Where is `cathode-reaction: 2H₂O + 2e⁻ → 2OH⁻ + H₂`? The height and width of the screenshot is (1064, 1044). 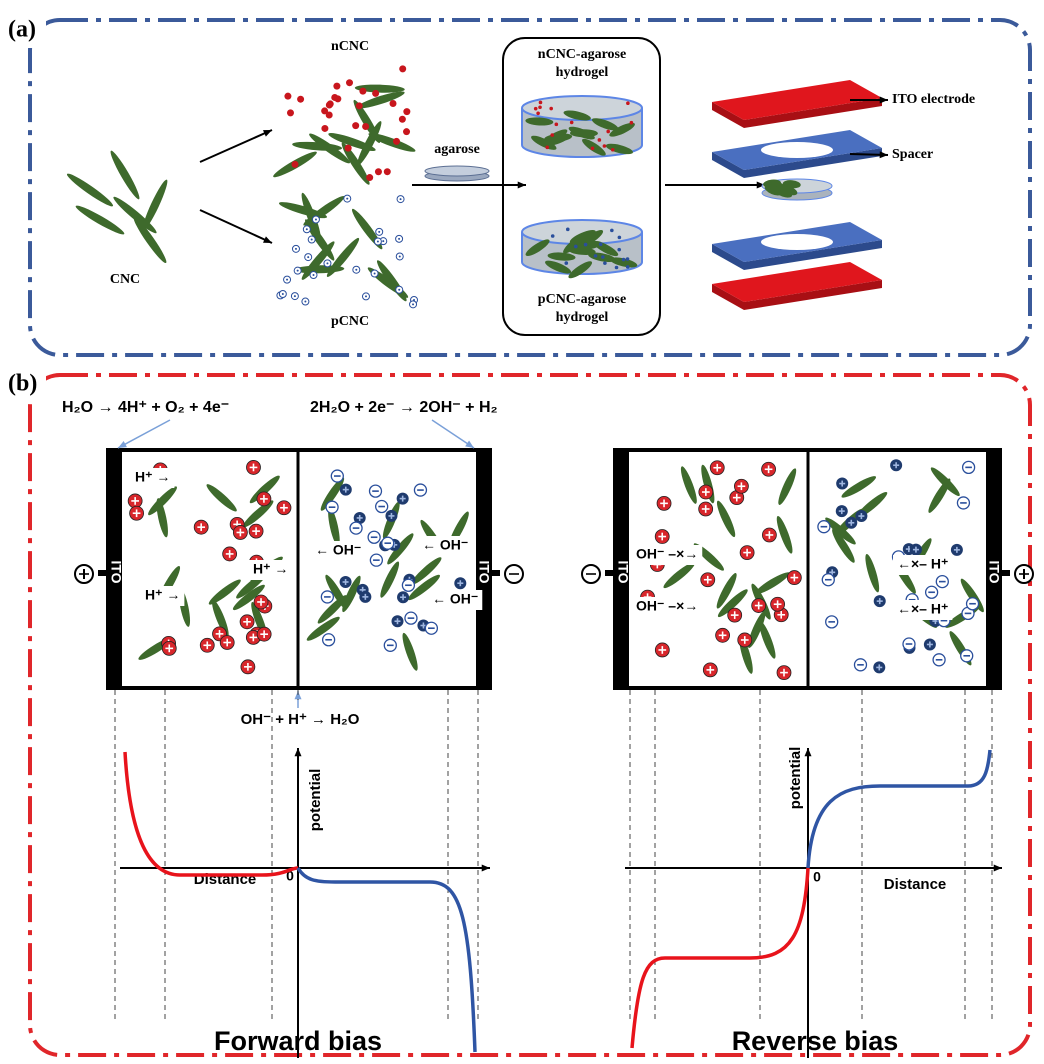
cathode-reaction: 2H₂O + 2e⁻ → 2OH⁻ + H₂ is located at coordinates (404, 407).